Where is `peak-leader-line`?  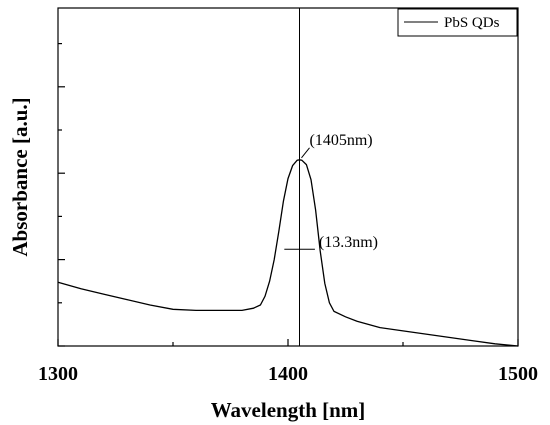 peak-leader-line is located at coordinates (305, 153).